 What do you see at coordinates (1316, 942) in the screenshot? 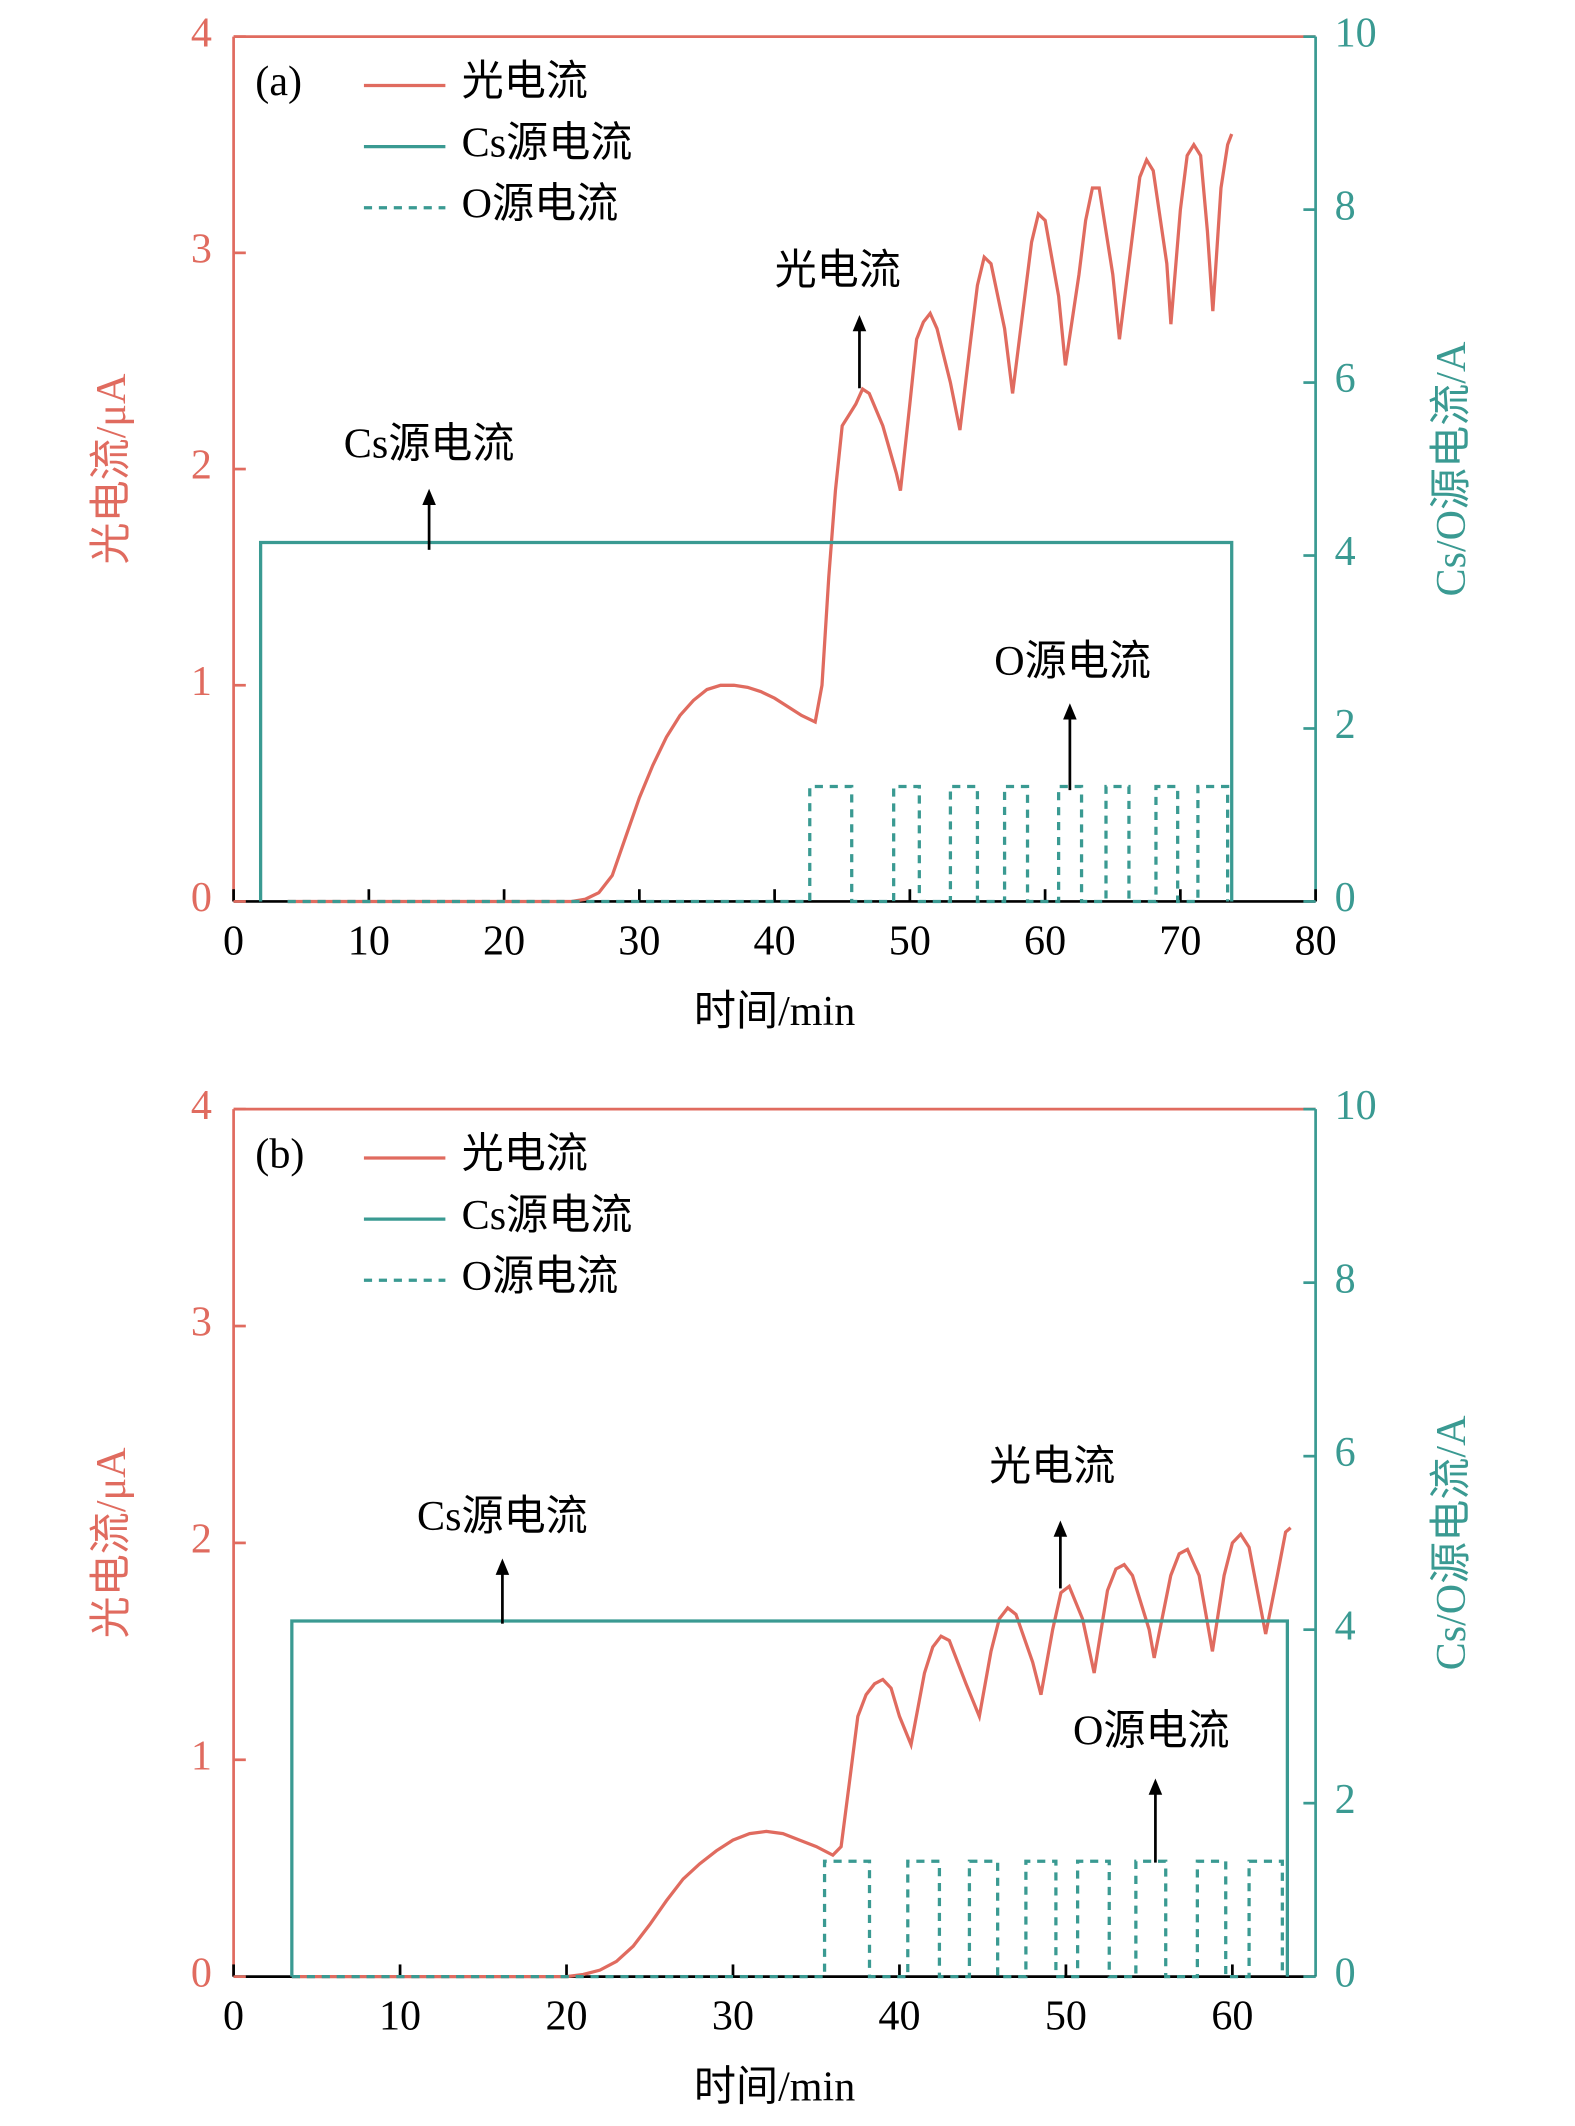
I see `x-tick-label: 80` at bounding box center [1316, 942].